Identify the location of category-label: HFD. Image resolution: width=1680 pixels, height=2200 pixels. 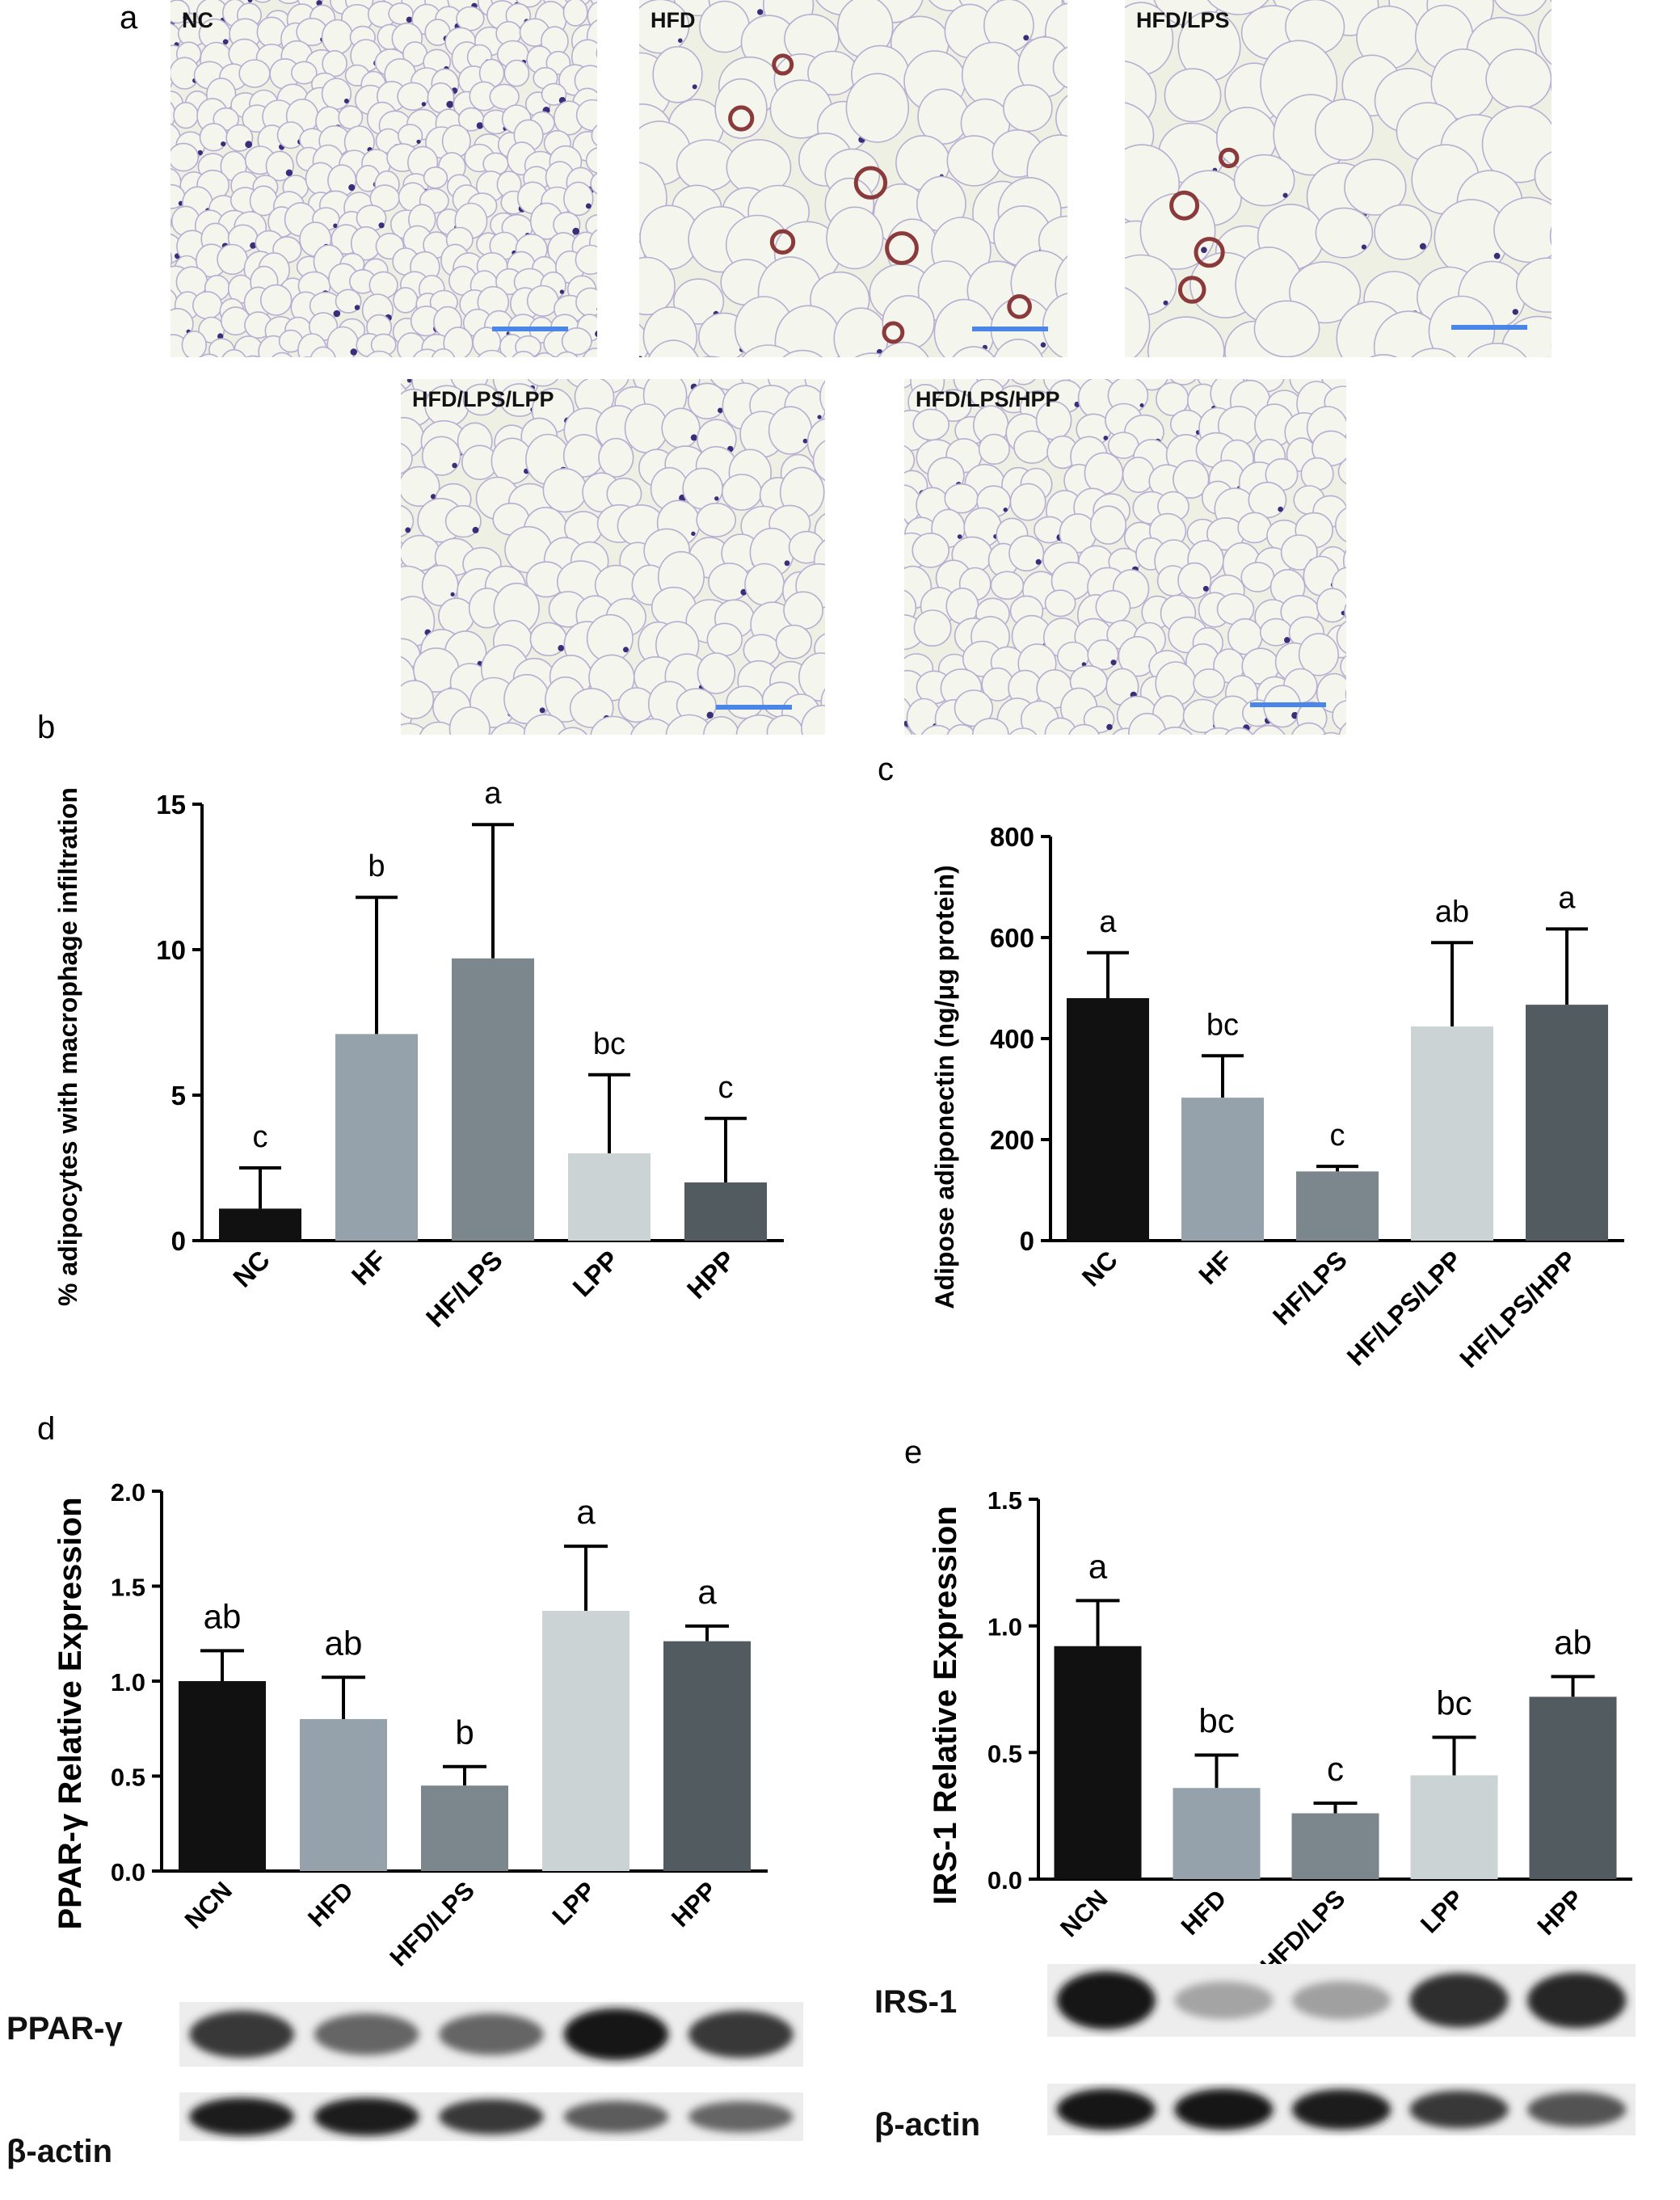
(330, 1904).